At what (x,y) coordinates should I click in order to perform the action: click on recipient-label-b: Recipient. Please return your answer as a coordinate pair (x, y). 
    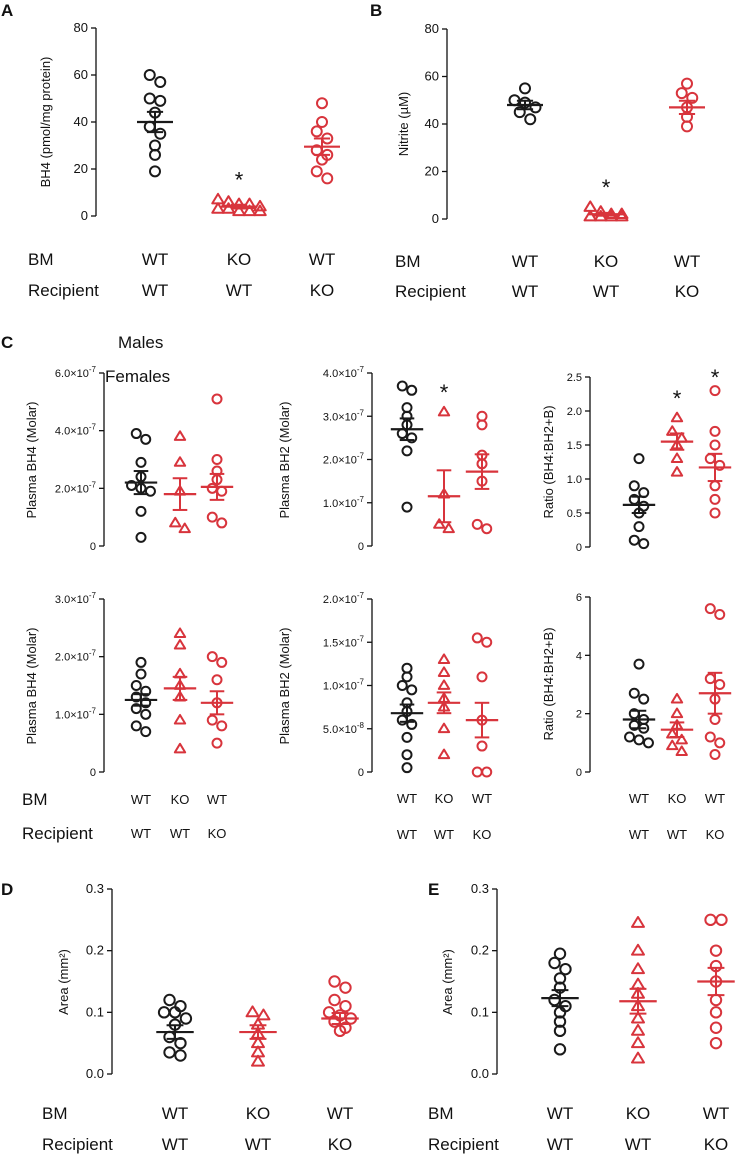
    Looking at the image, I should click on (430, 291).